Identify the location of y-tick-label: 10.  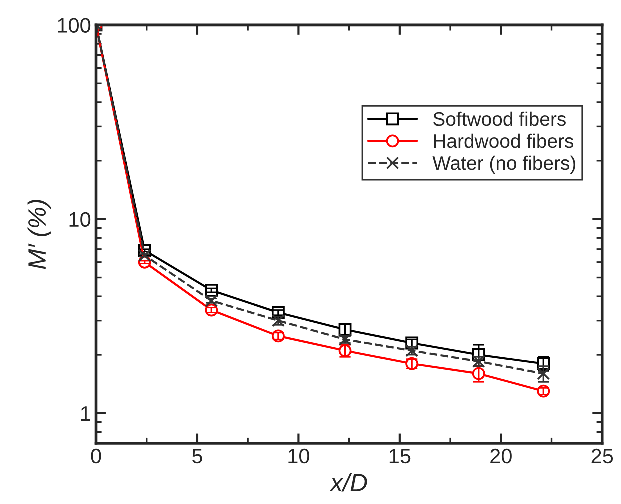
(80, 220).